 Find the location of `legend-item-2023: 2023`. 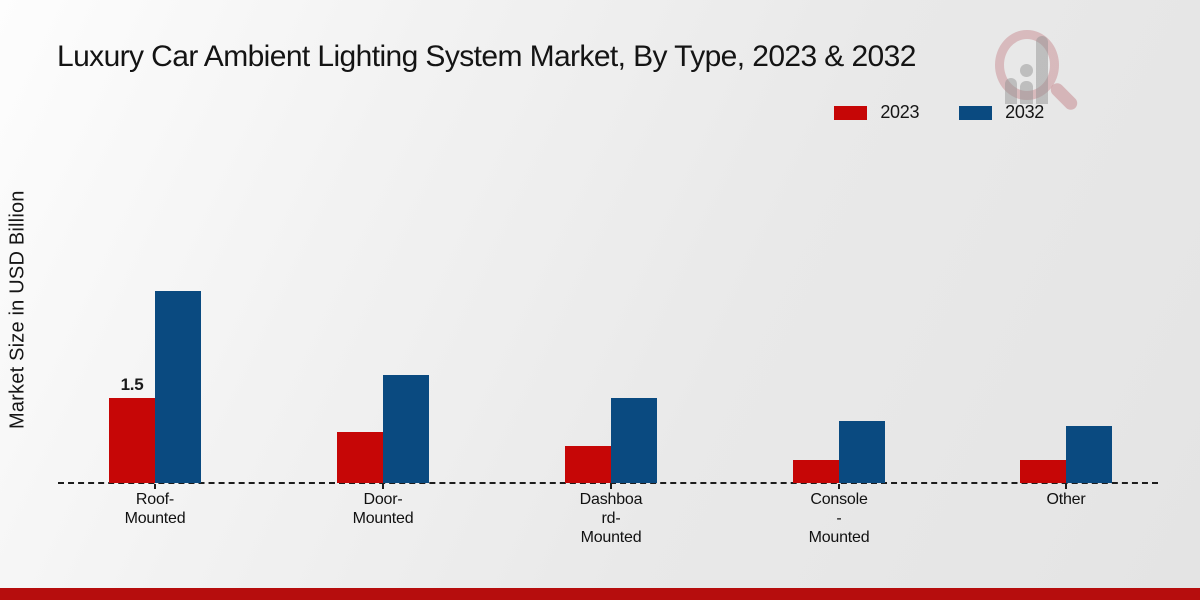

legend-item-2023: 2023 is located at coordinates (876, 112).